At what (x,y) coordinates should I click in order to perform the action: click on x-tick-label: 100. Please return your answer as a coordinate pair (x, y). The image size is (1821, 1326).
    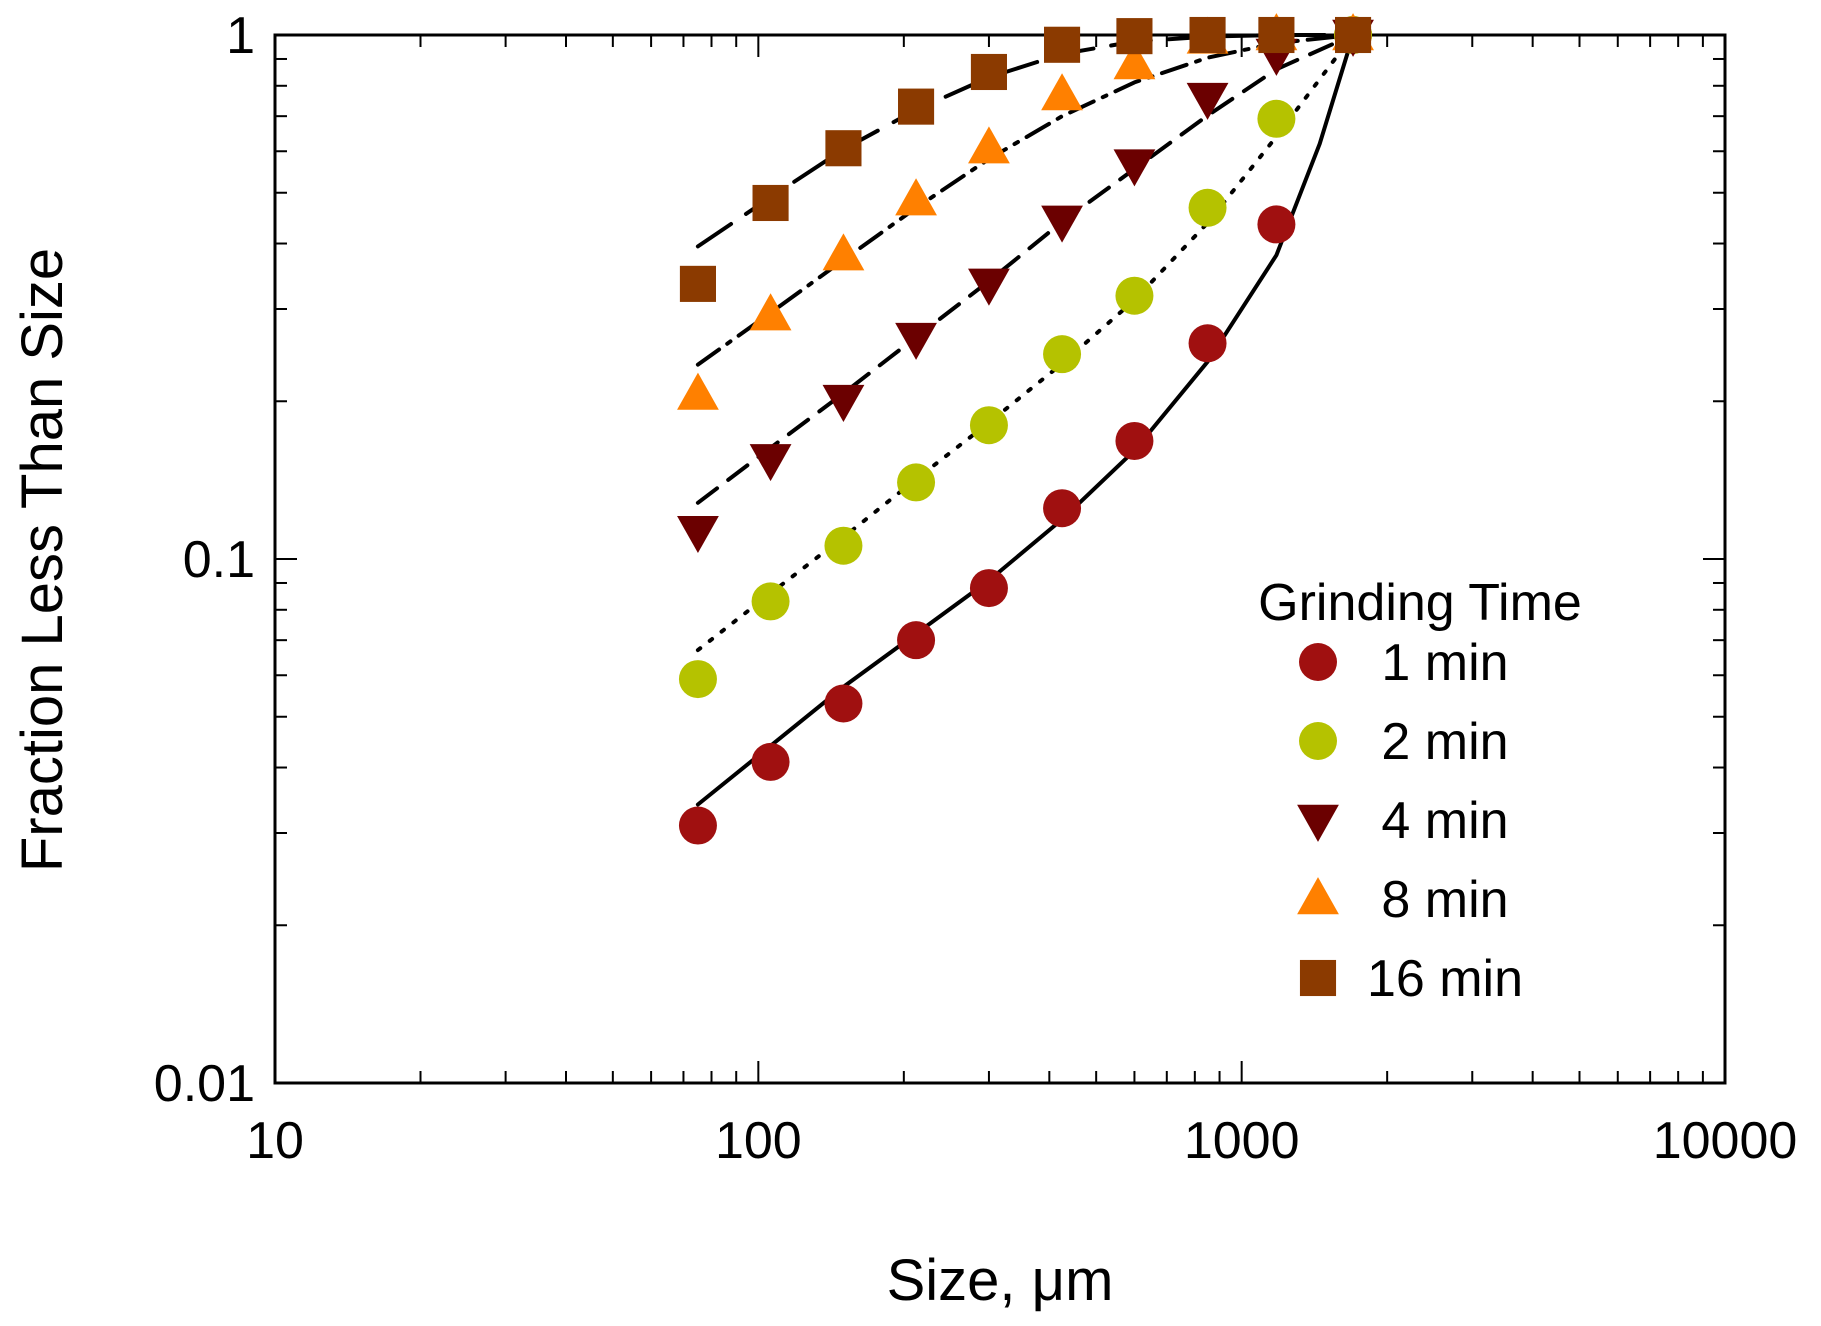
    Looking at the image, I should click on (758, 1141).